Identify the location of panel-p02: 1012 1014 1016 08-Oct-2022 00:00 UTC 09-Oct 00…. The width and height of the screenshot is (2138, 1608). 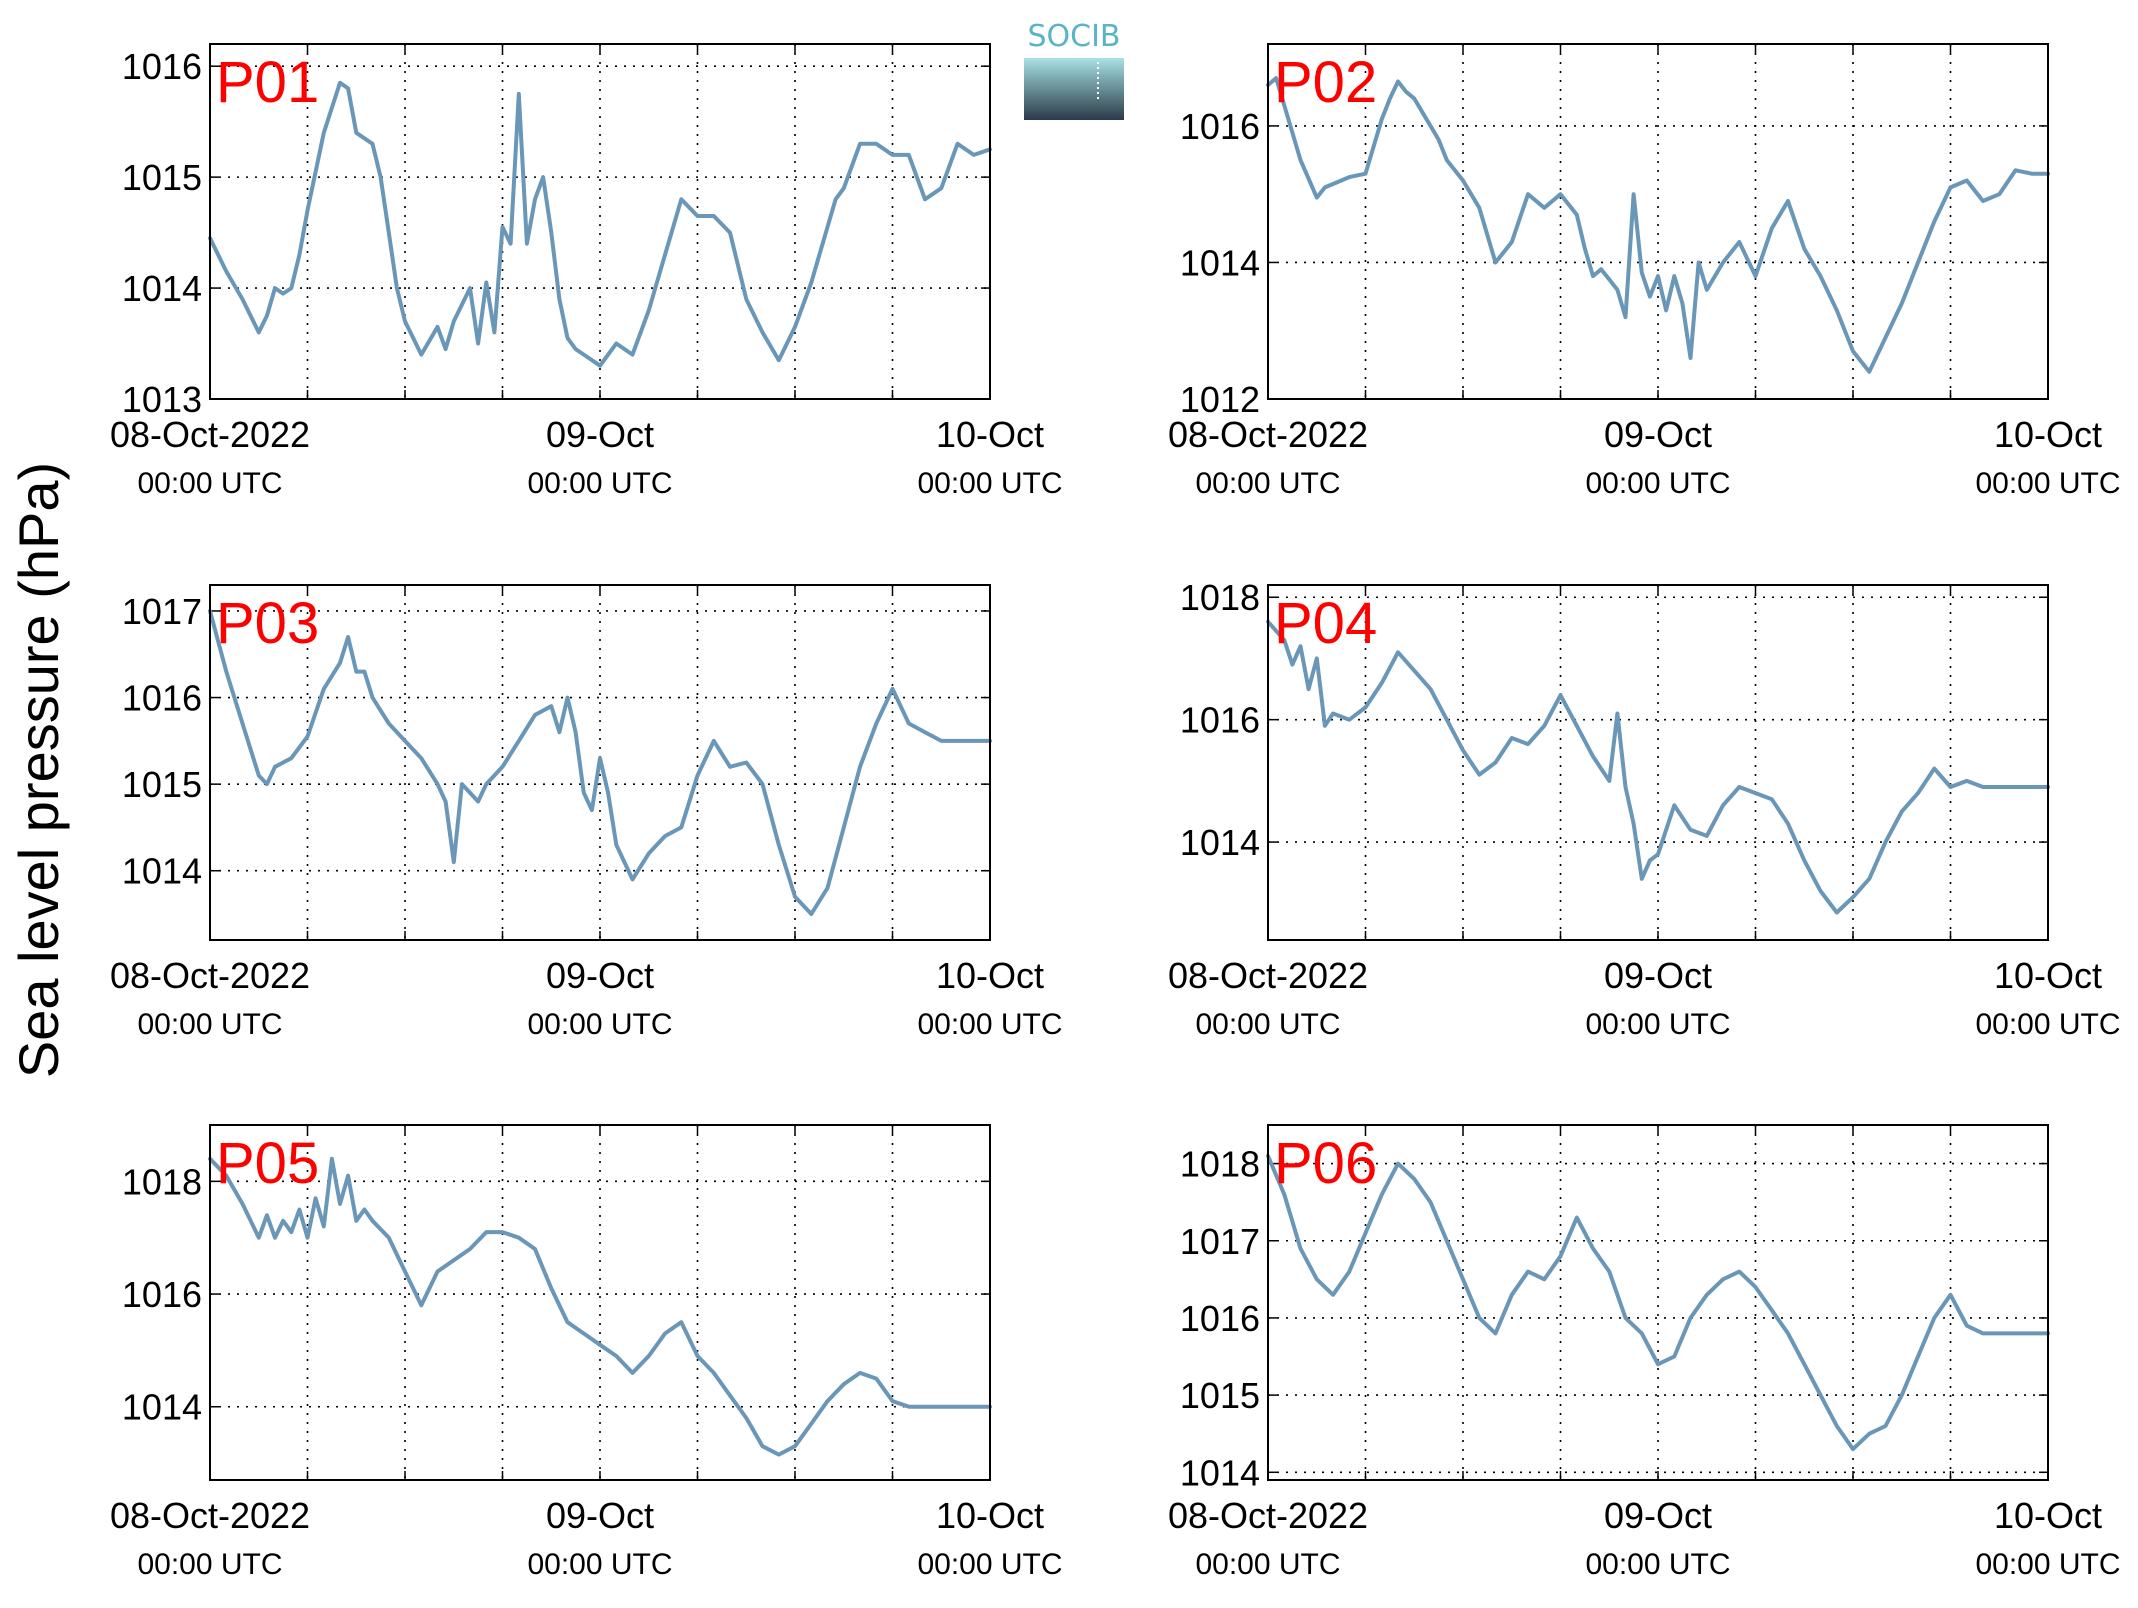
(1644, 271).